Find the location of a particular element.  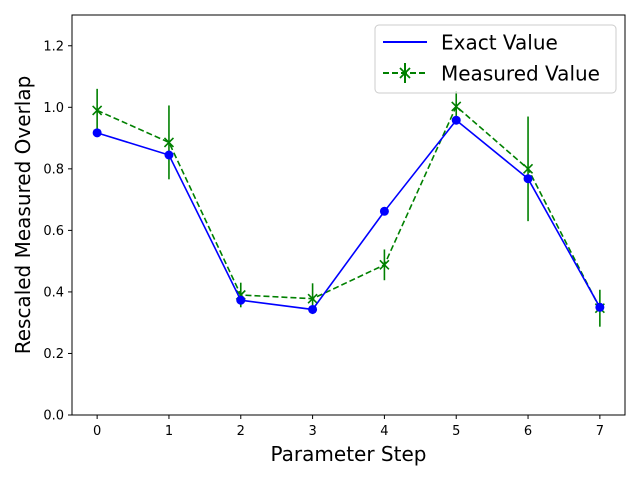

x-tick-label-5: 5 is located at coordinates (456, 431).